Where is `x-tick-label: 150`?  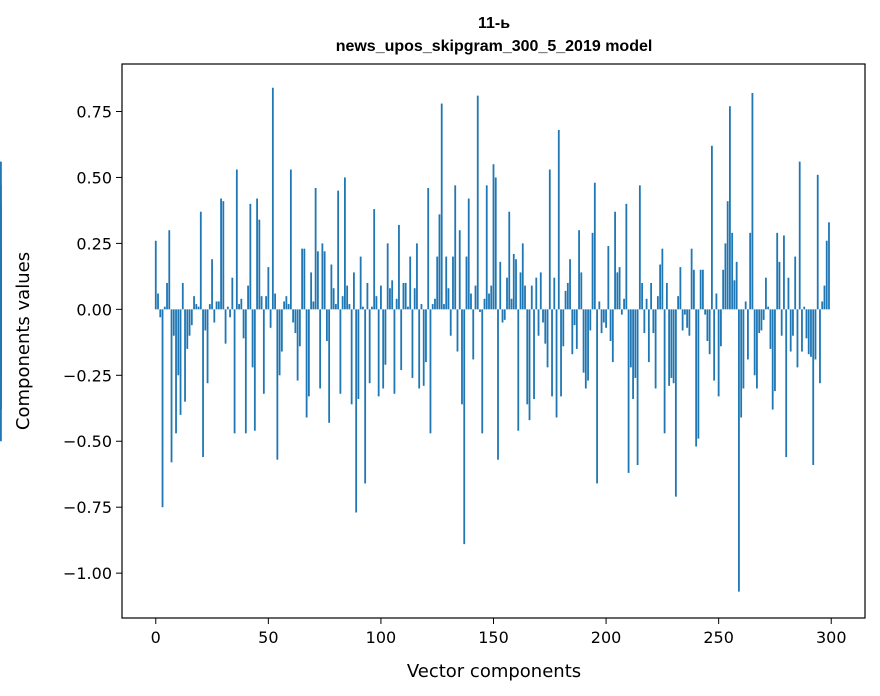 x-tick-label: 150 is located at coordinates (493, 637).